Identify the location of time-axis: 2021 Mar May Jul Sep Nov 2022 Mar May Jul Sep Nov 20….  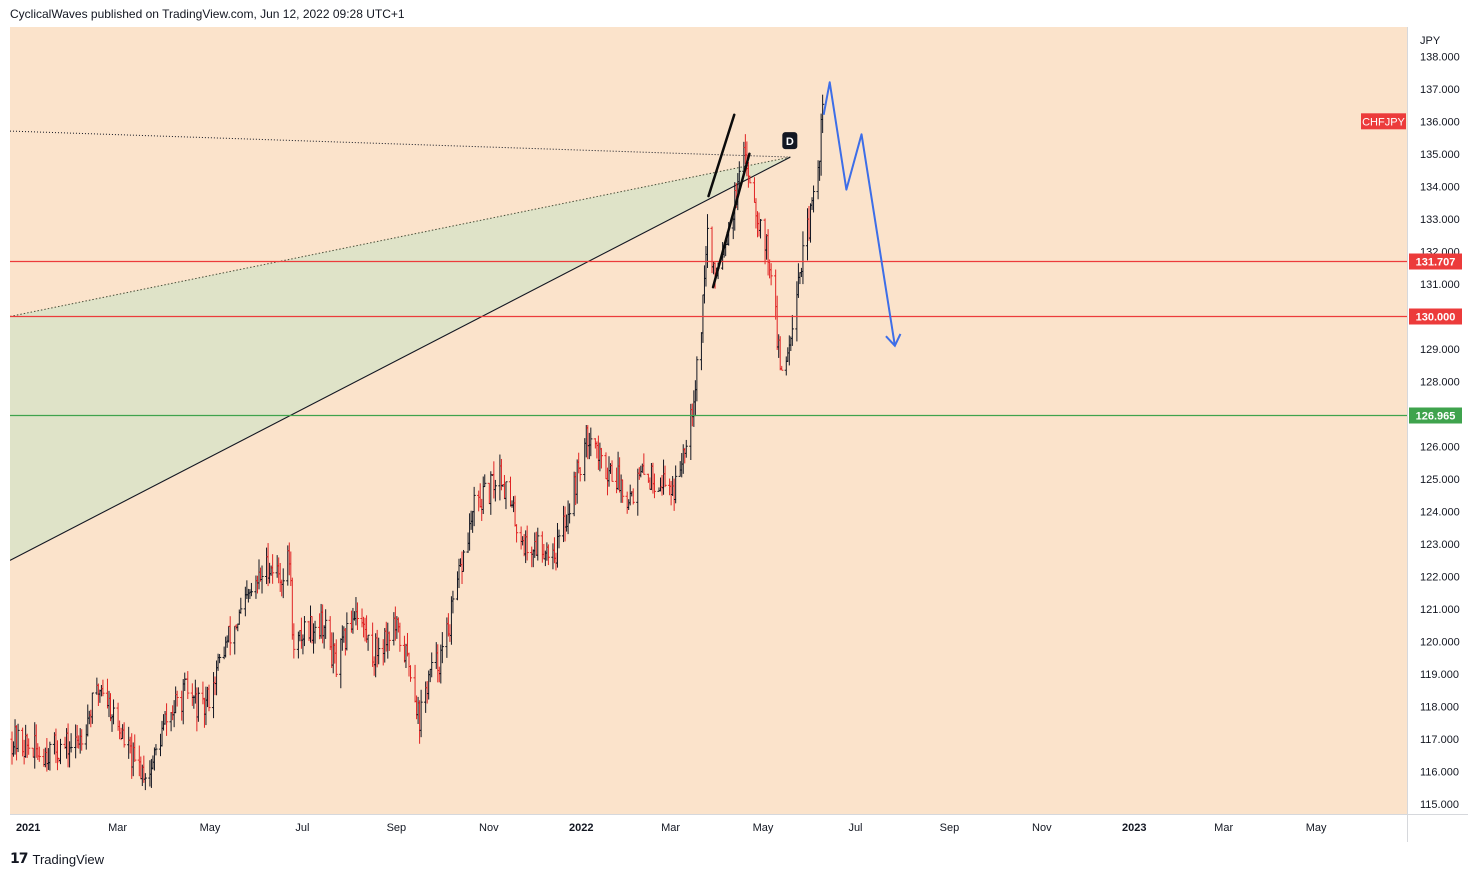
(671, 828).